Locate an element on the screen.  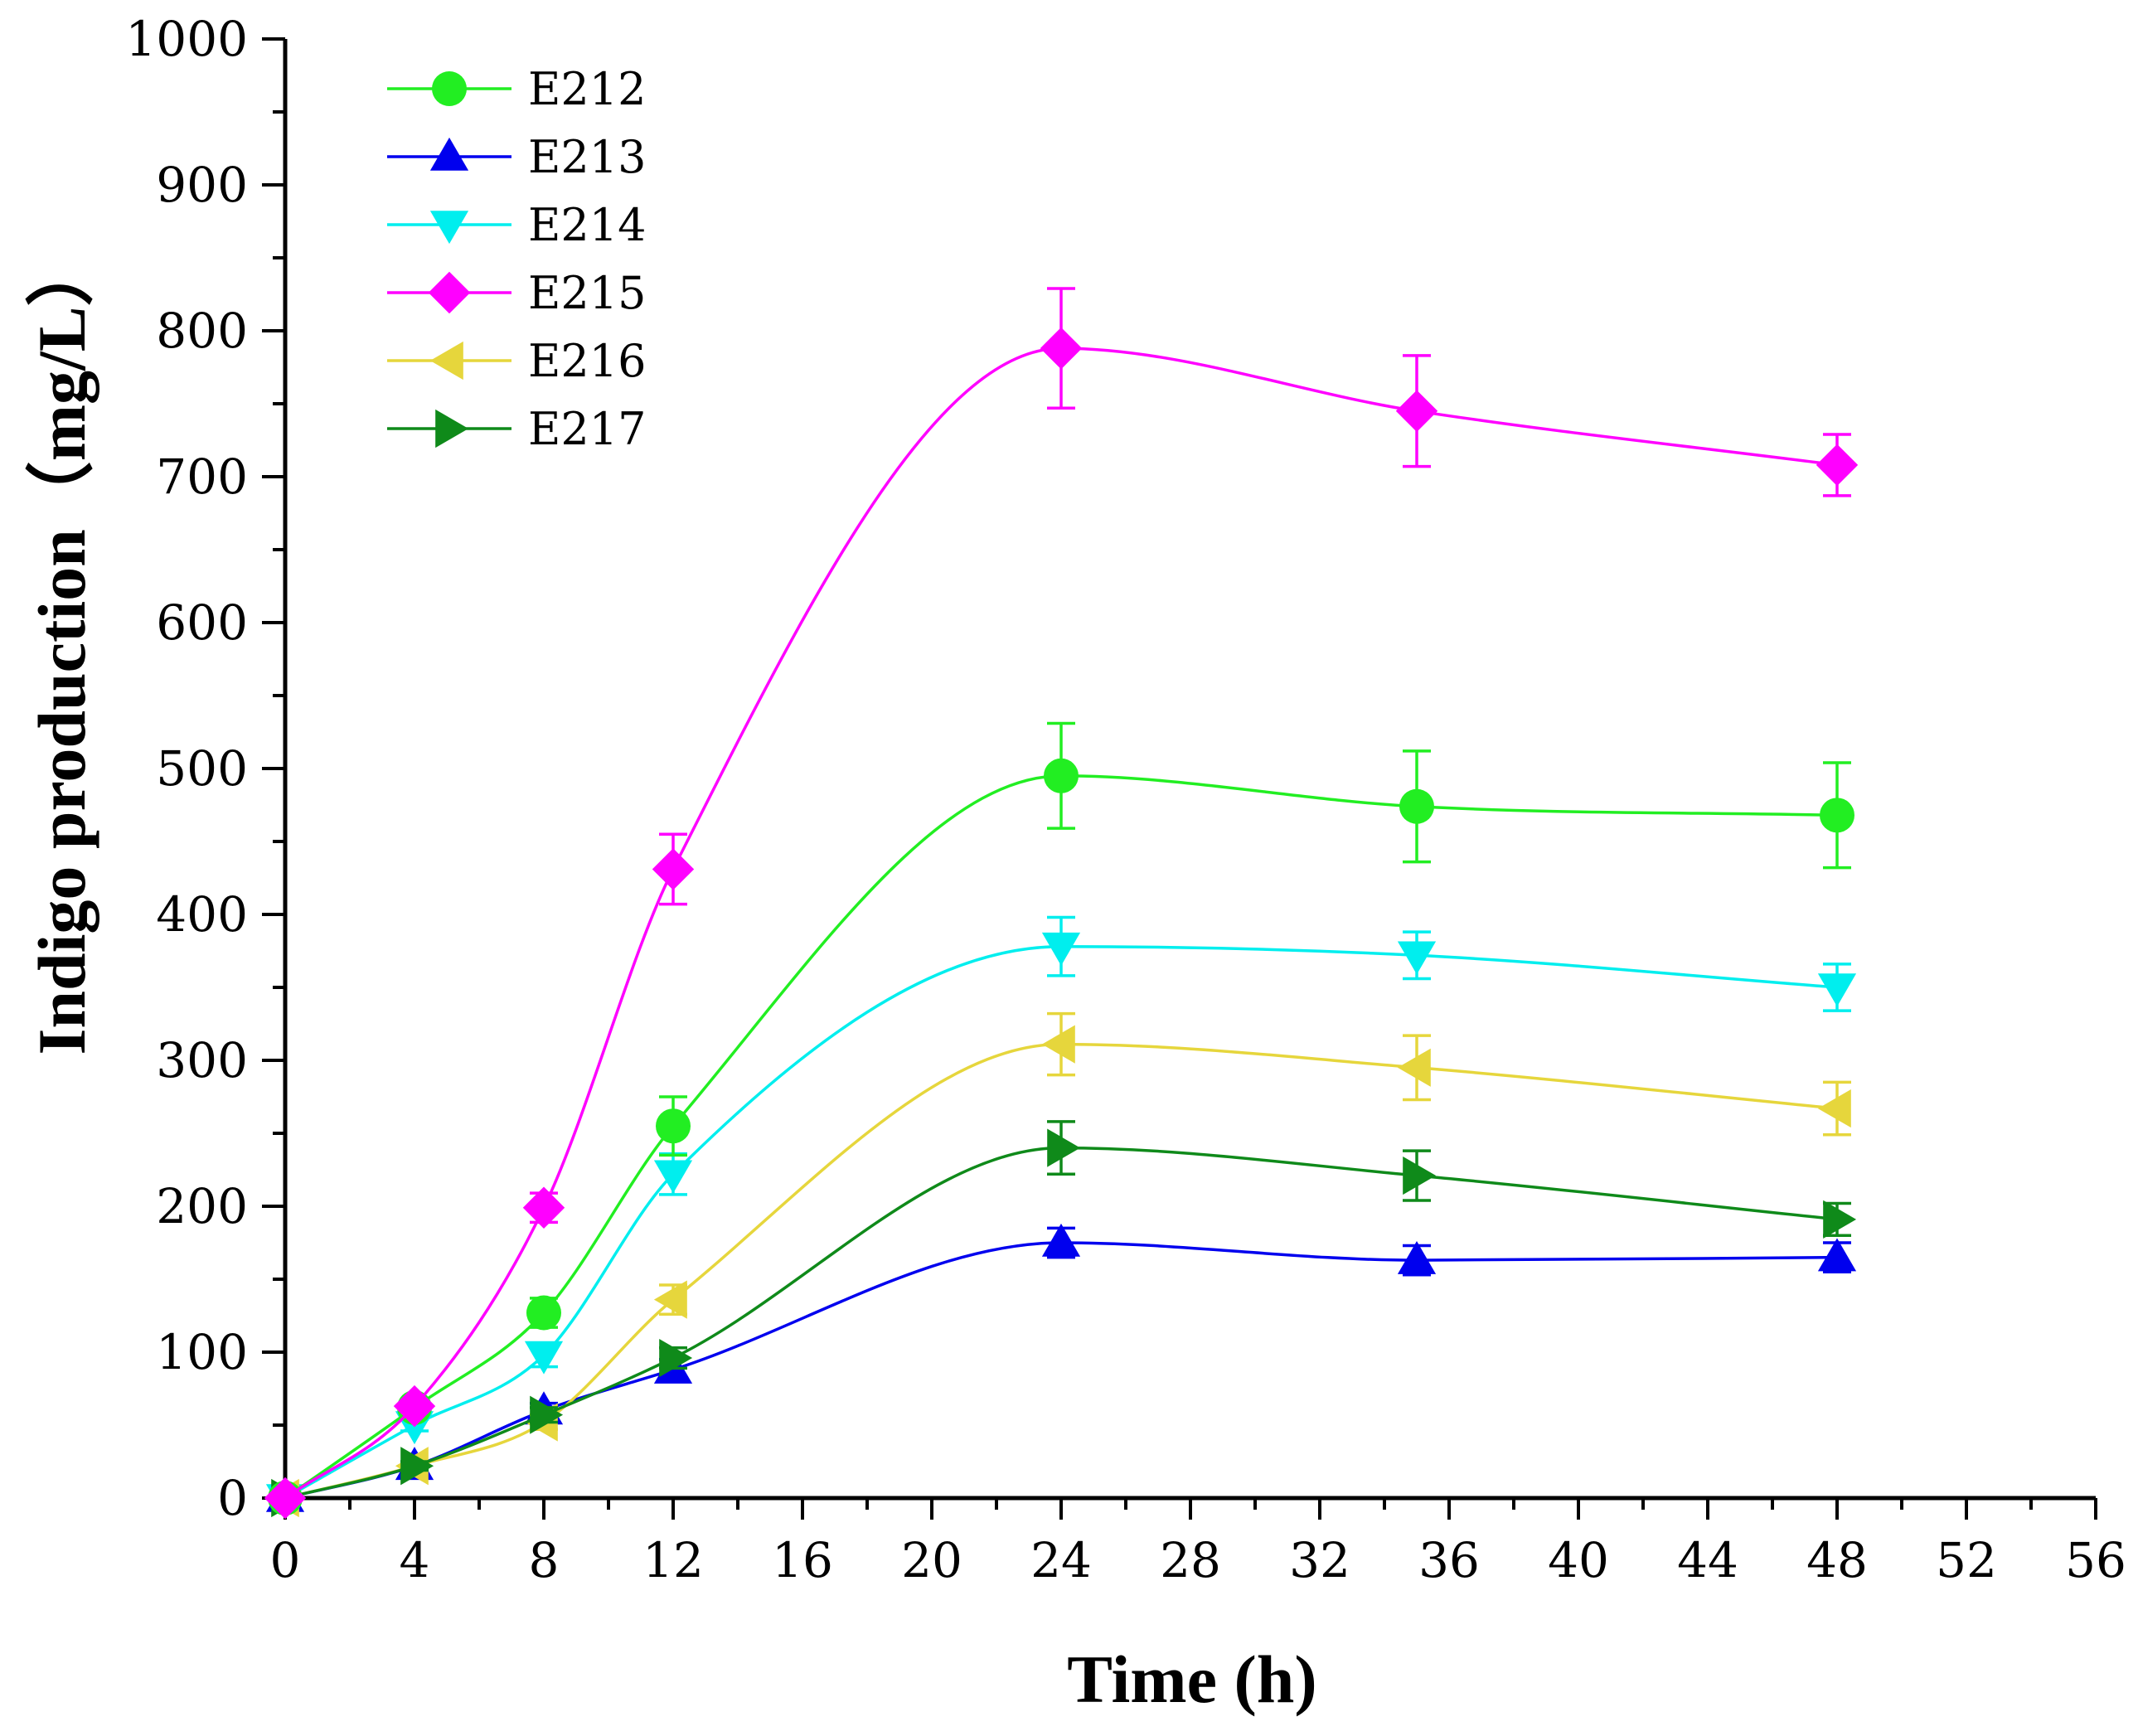
x-tick-label: 32 is located at coordinates (1319, 1560).